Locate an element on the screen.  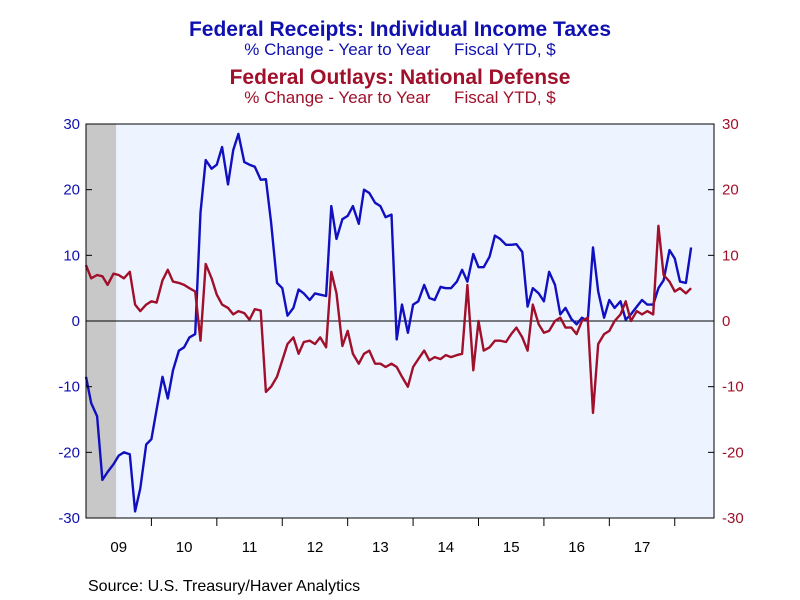
chart-subtitle-receipts: % Change - Year to Year Fiscal YTD, $ is located at coordinates (400, 49).